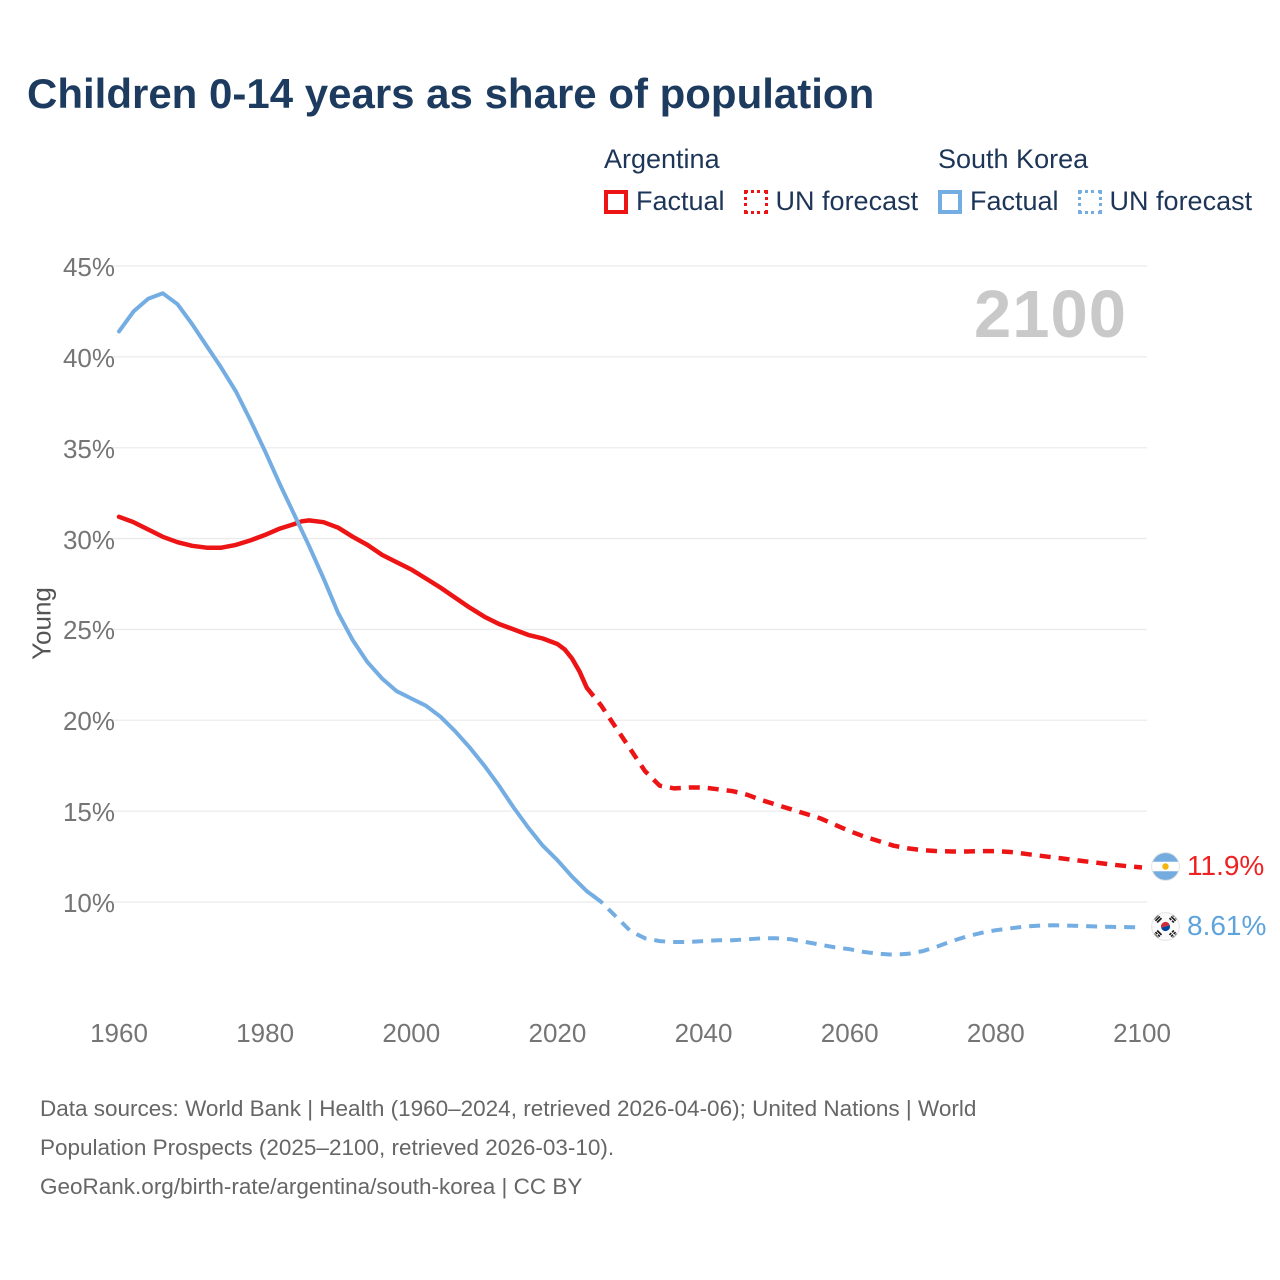  Describe the element at coordinates (616, 201) in the screenshot. I see `argentina-factual-swatch-icon` at that location.